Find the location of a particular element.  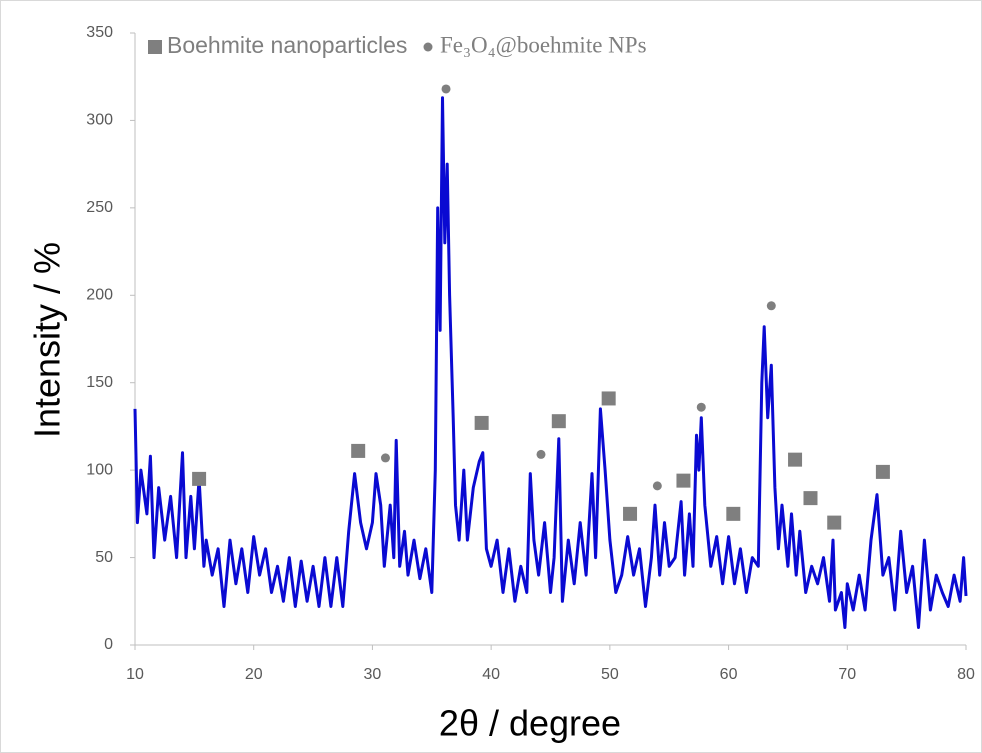

y-tick-label: 50 is located at coordinates (104, 557).